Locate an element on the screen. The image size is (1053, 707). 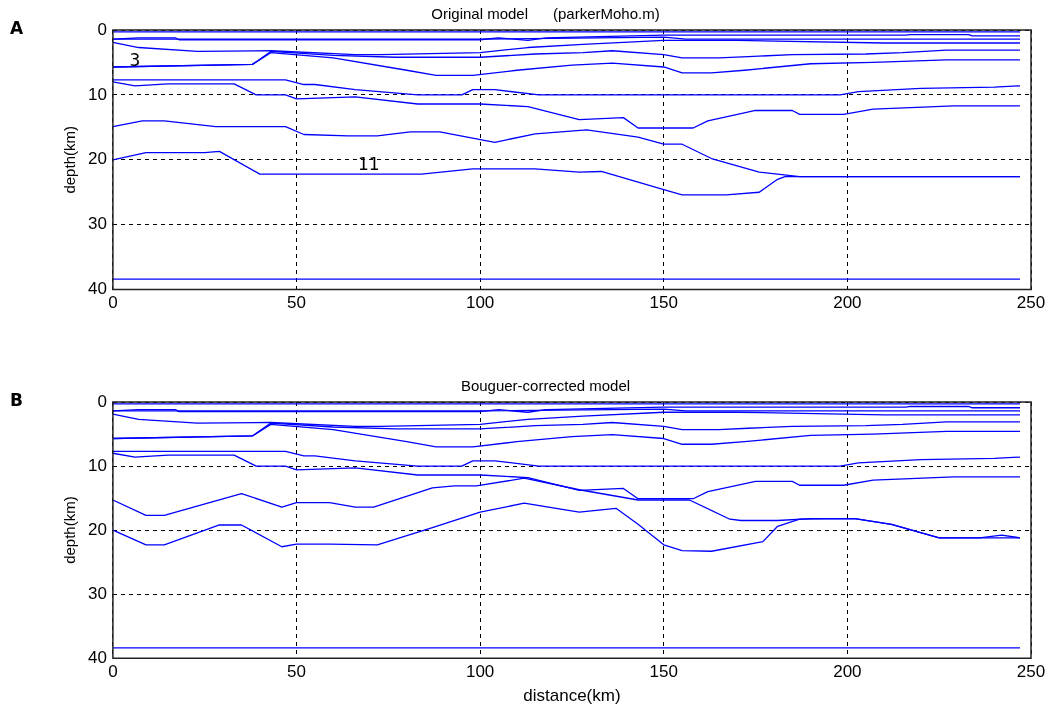
x-axis-title: distance(km) is located at coordinates (572, 696).